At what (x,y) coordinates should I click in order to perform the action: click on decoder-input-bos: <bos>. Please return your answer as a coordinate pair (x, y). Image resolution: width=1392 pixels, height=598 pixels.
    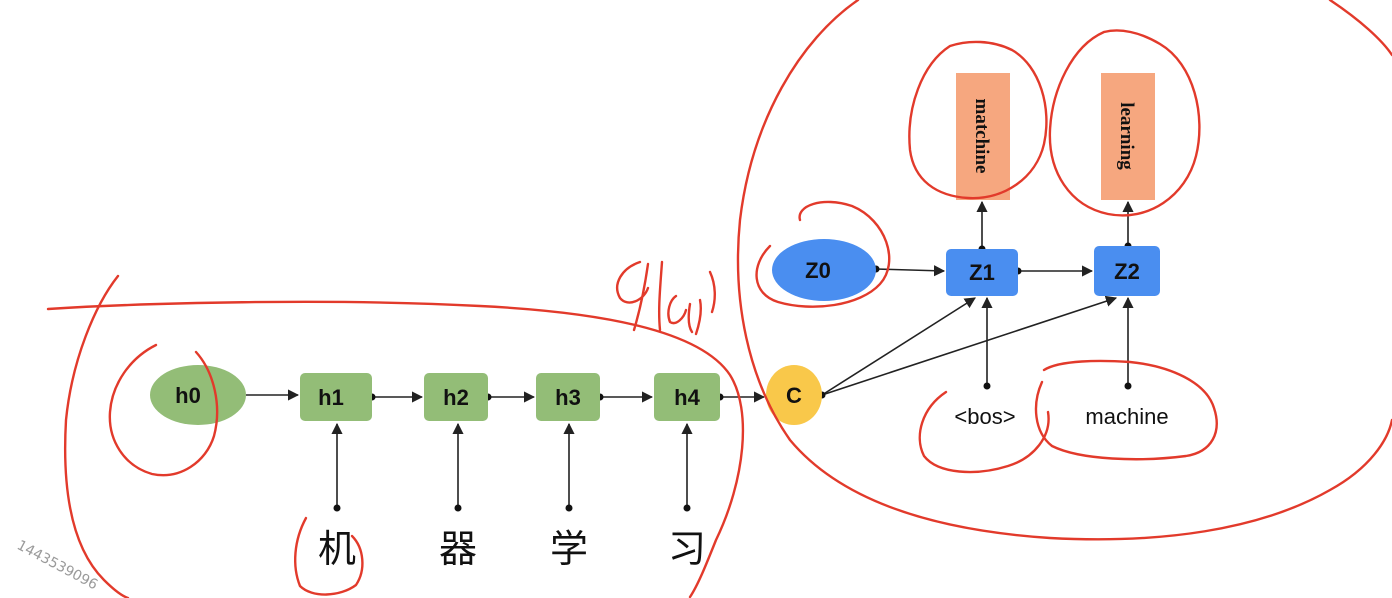
    Looking at the image, I should click on (984, 416).